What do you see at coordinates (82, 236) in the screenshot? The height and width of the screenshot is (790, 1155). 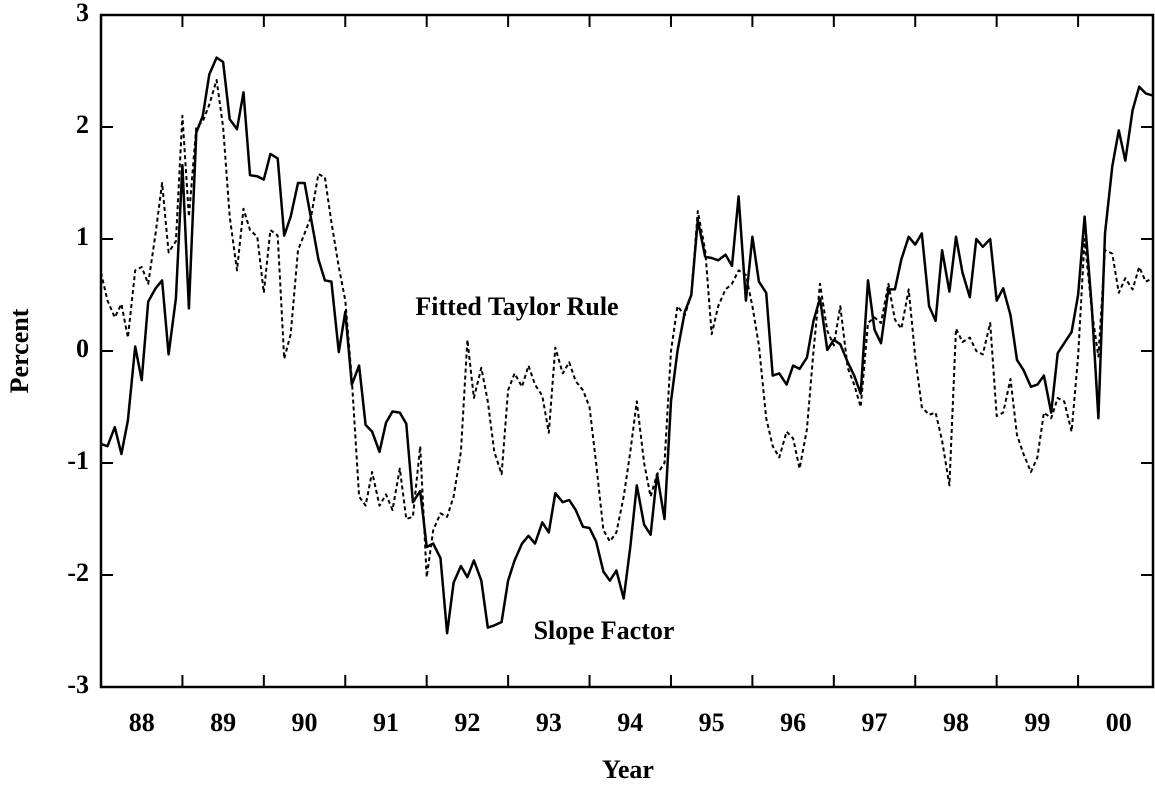 I see `y-tick-label: 1` at bounding box center [82, 236].